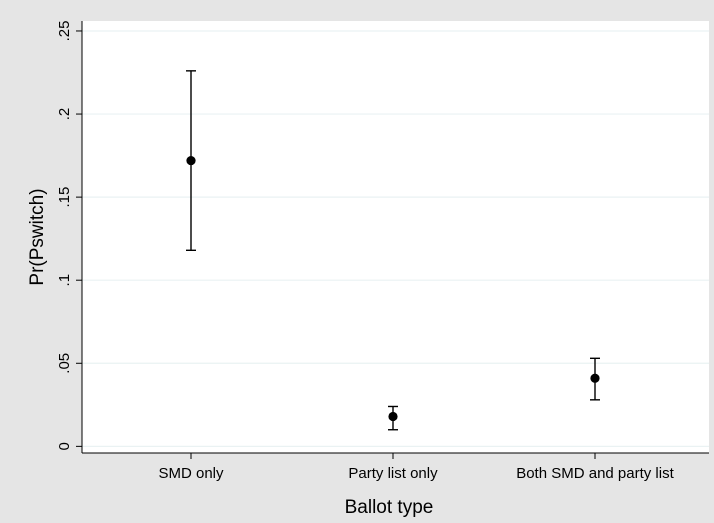 This screenshot has height=523, width=714. Describe the element at coordinates (595, 473) in the screenshot. I see `x-tick-label: Both SMD and party list` at that location.